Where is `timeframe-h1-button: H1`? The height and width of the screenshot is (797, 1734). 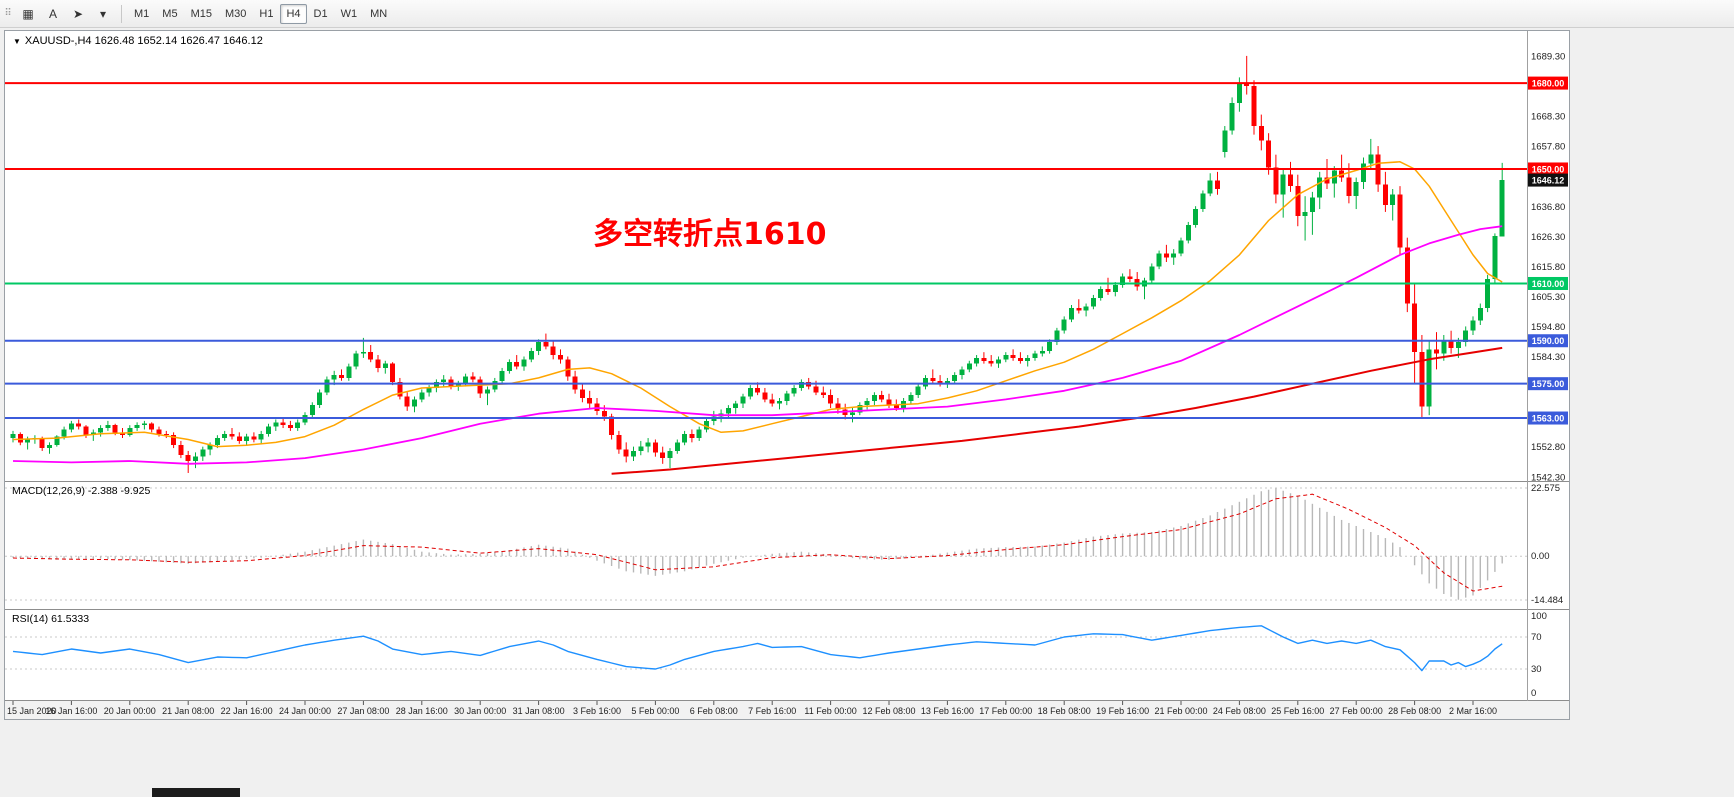
timeframe-h1-button: H1 is located at coordinates (266, 13).